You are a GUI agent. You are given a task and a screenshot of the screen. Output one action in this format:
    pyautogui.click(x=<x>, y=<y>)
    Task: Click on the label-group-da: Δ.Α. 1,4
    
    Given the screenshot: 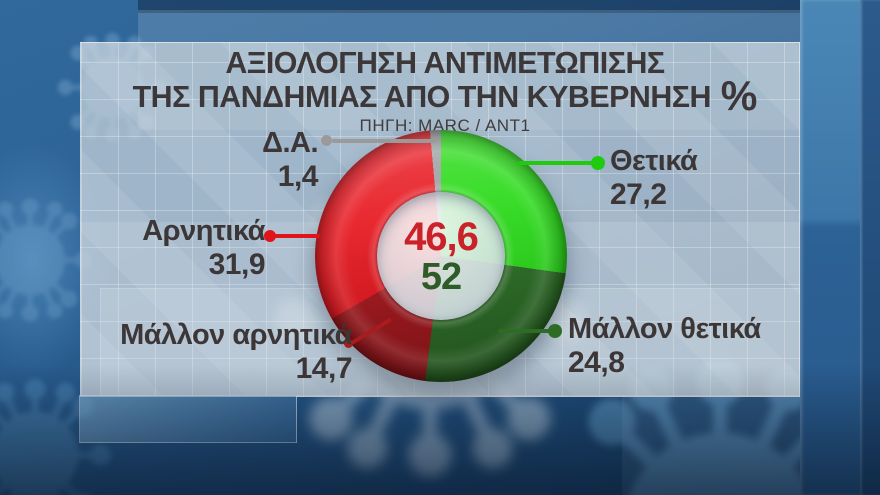 What is the action you would take?
    pyautogui.click(x=290, y=160)
    